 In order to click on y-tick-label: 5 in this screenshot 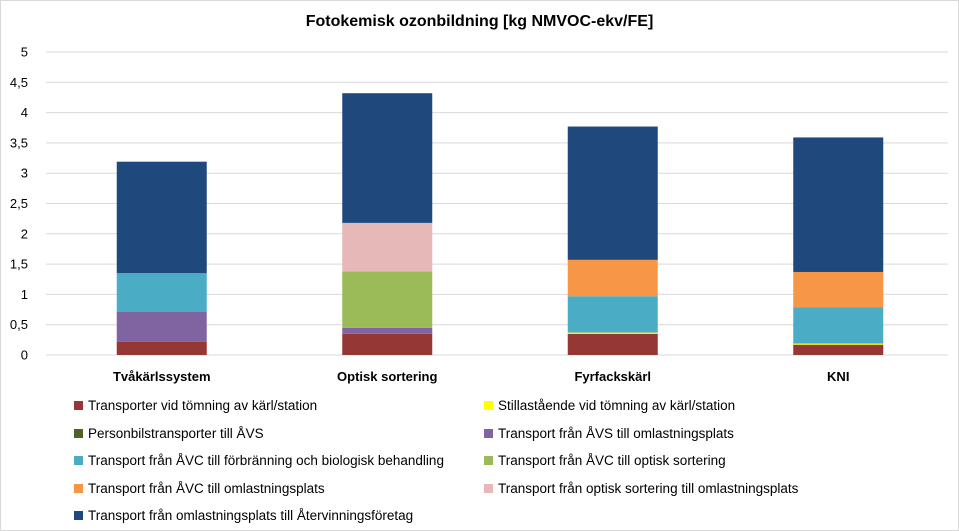, I will do `click(24, 52)`.